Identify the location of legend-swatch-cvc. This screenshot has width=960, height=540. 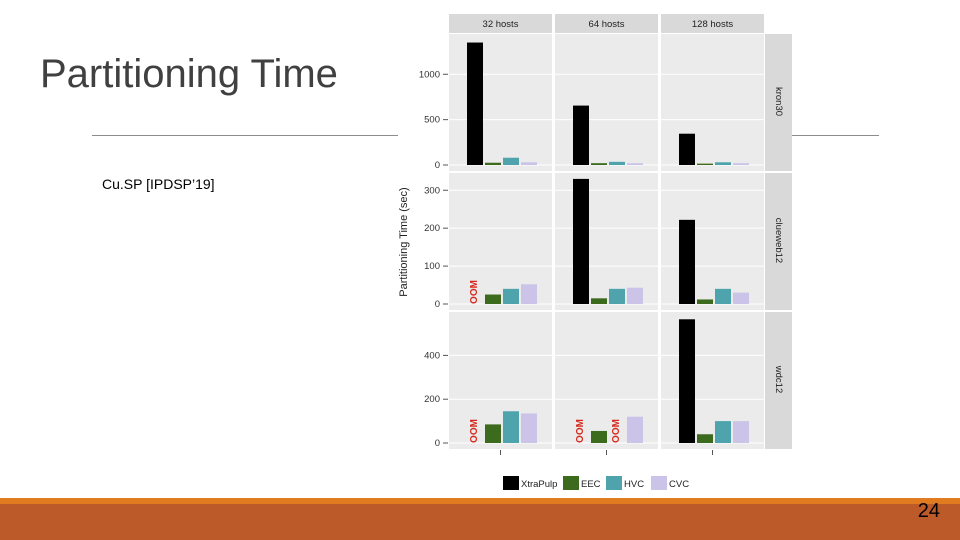
(659, 483).